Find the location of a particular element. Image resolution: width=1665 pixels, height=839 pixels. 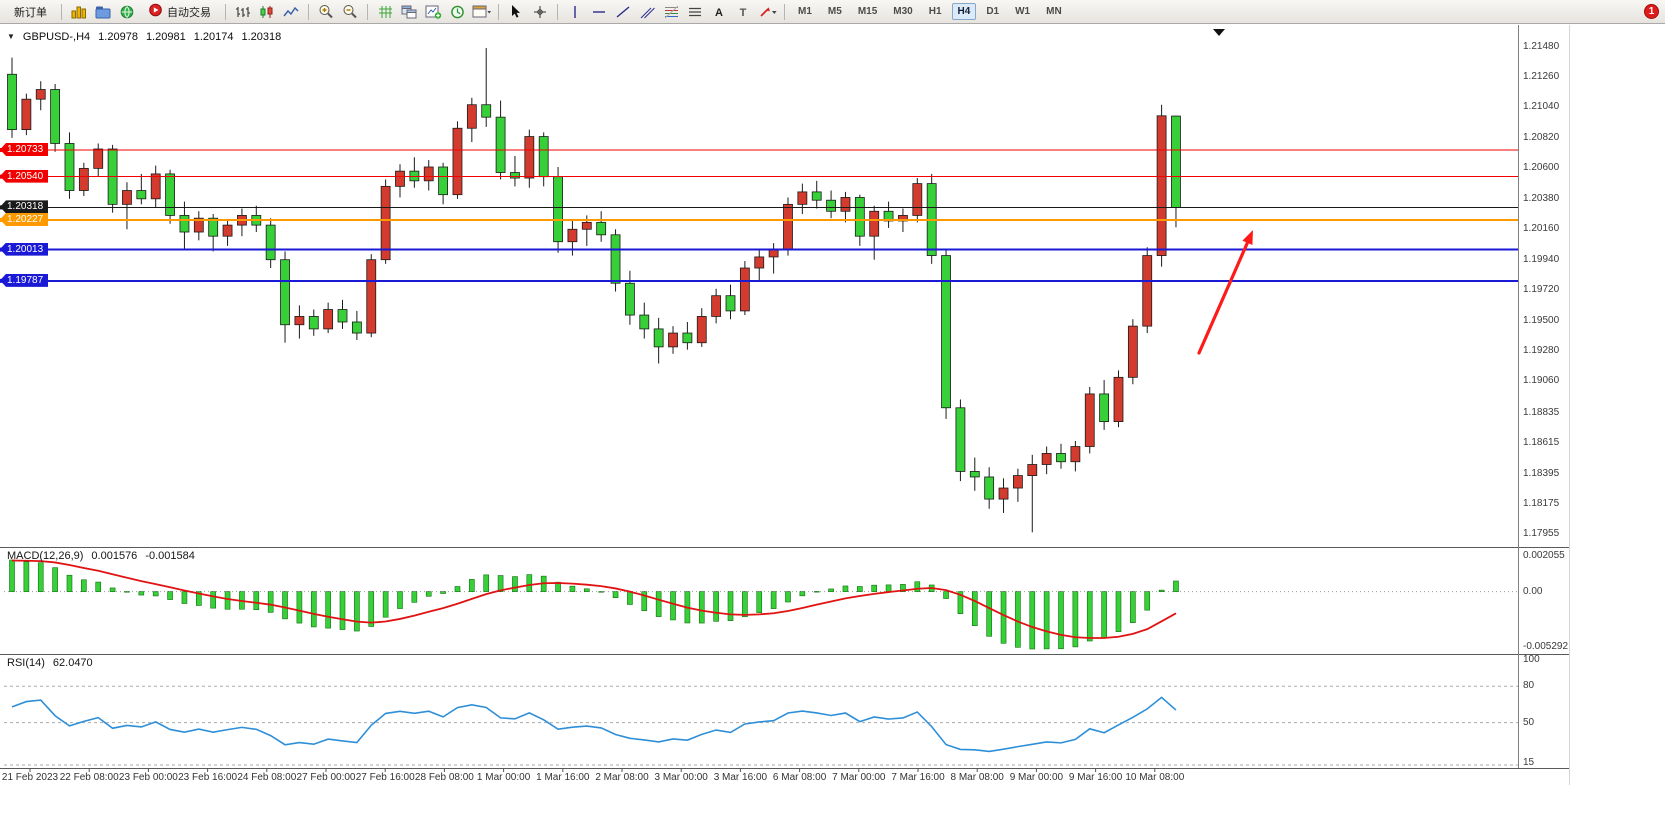

time-axis-label: 7 Mar 00:00 is located at coordinates (859, 777).